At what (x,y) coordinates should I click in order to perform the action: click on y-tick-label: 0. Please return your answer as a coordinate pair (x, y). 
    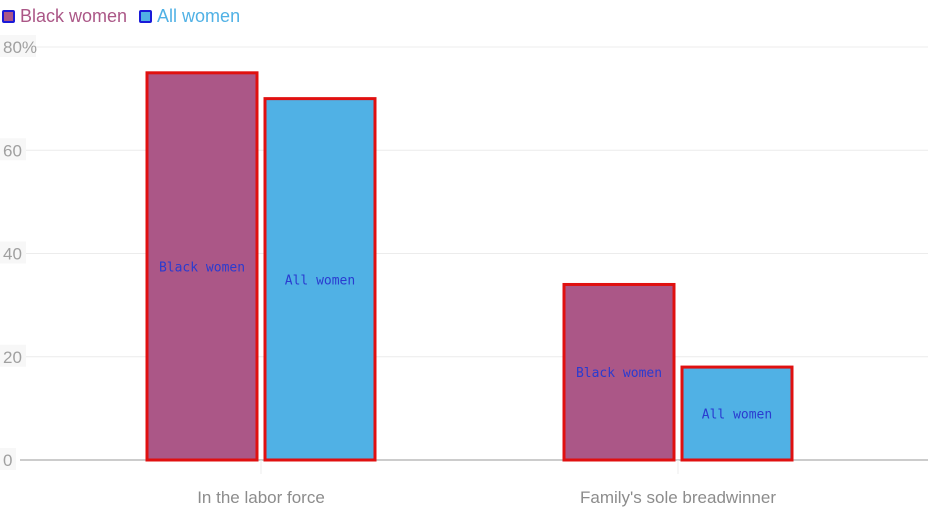
    Looking at the image, I should click on (7, 460).